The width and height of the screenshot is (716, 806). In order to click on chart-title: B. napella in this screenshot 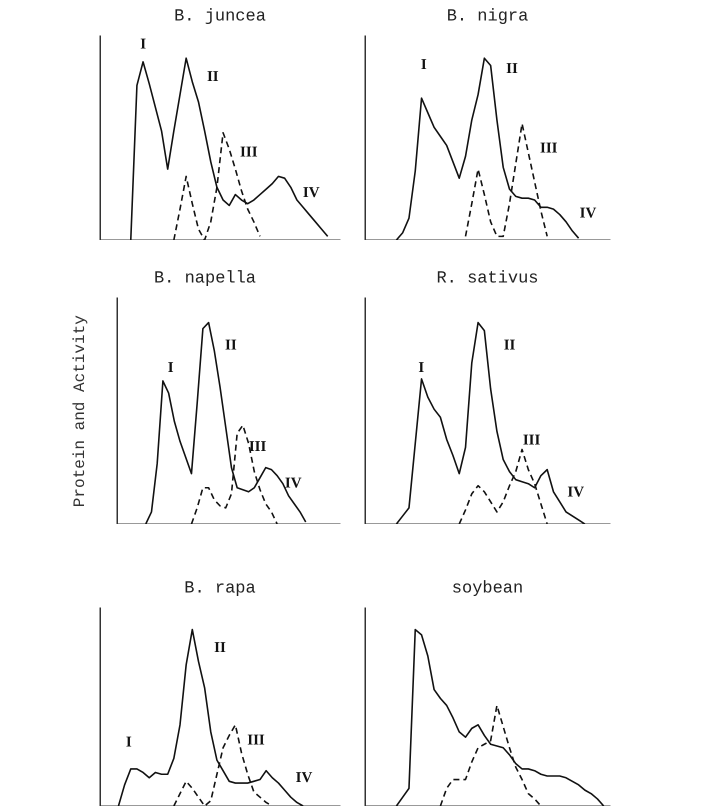, I will do `click(205, 279)`.